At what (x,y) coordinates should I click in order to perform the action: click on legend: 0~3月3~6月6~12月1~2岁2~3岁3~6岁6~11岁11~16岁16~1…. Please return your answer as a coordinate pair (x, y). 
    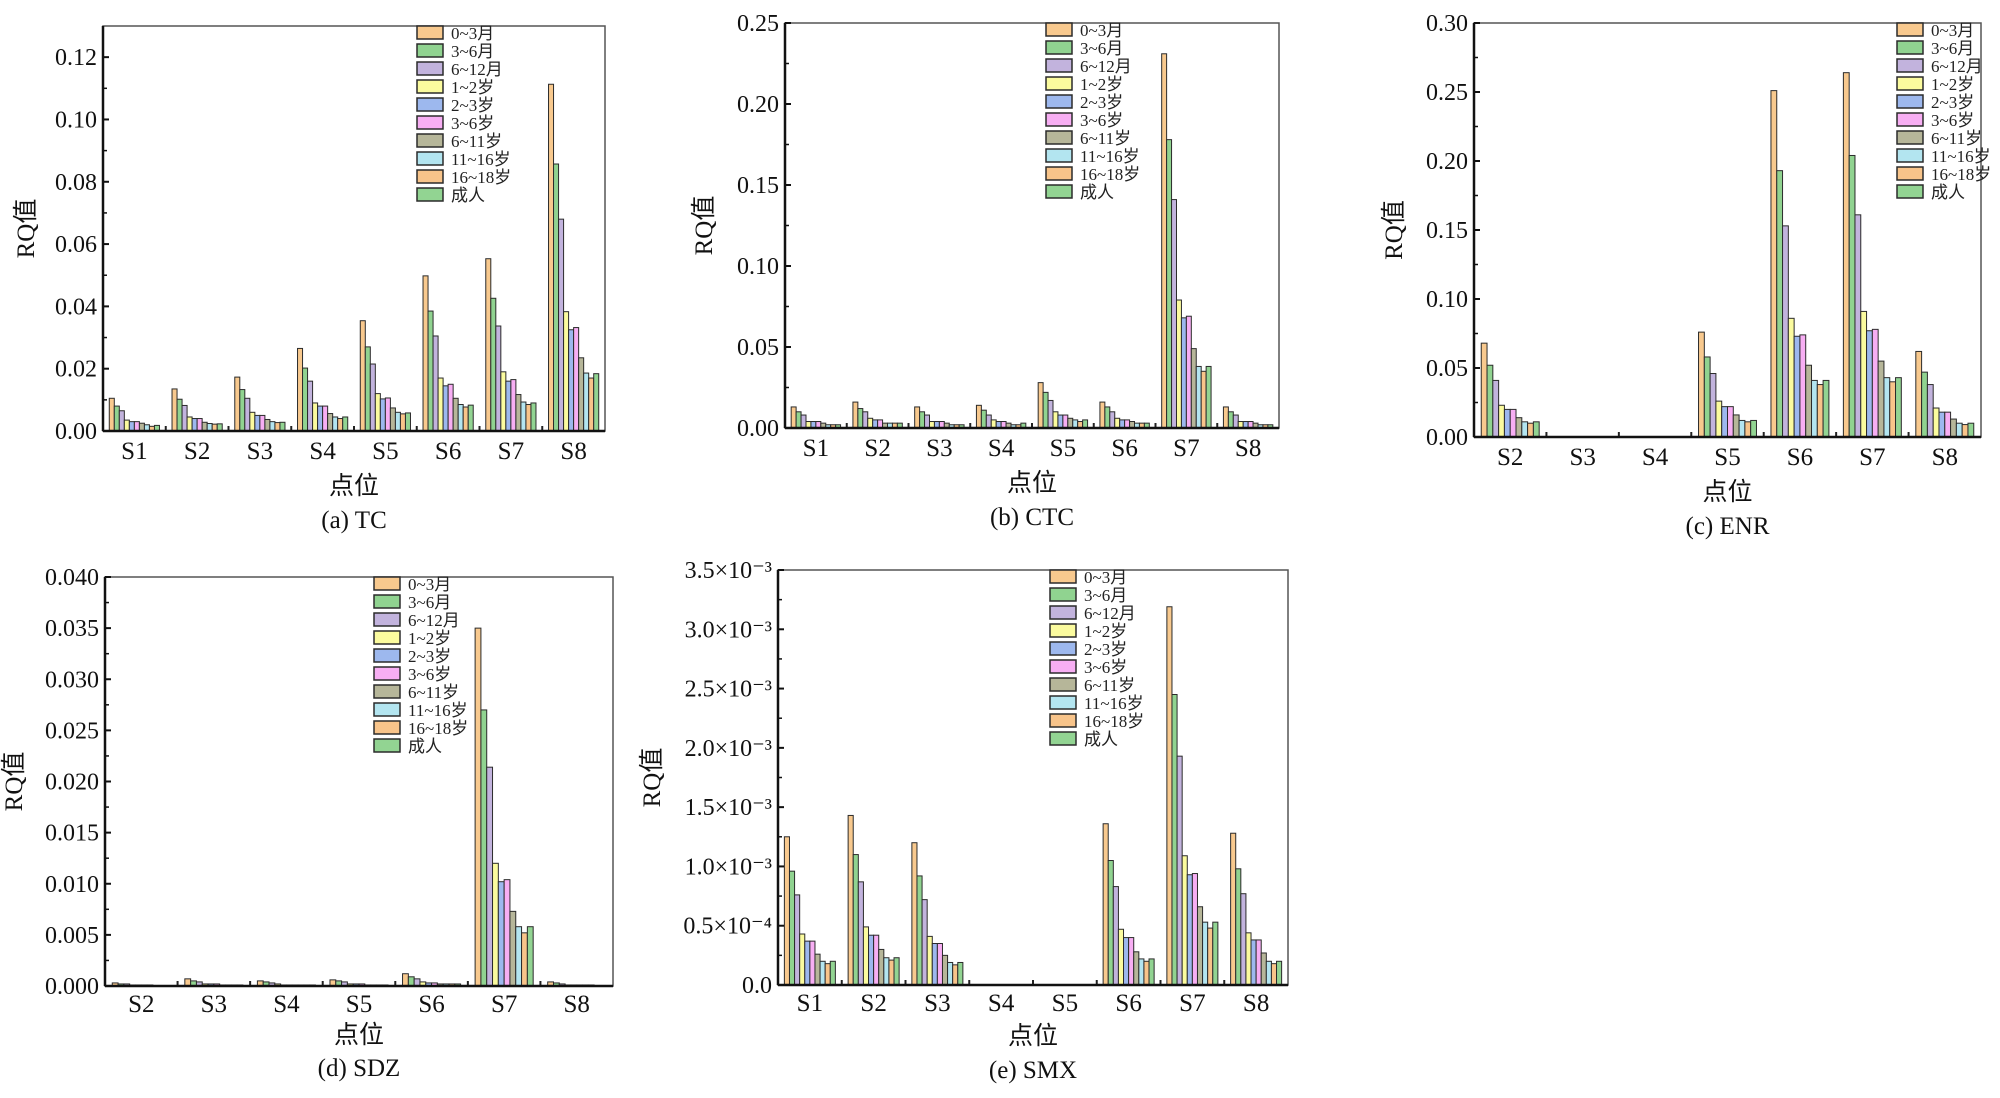
    Looking at the image, I should click on (1096, 658).